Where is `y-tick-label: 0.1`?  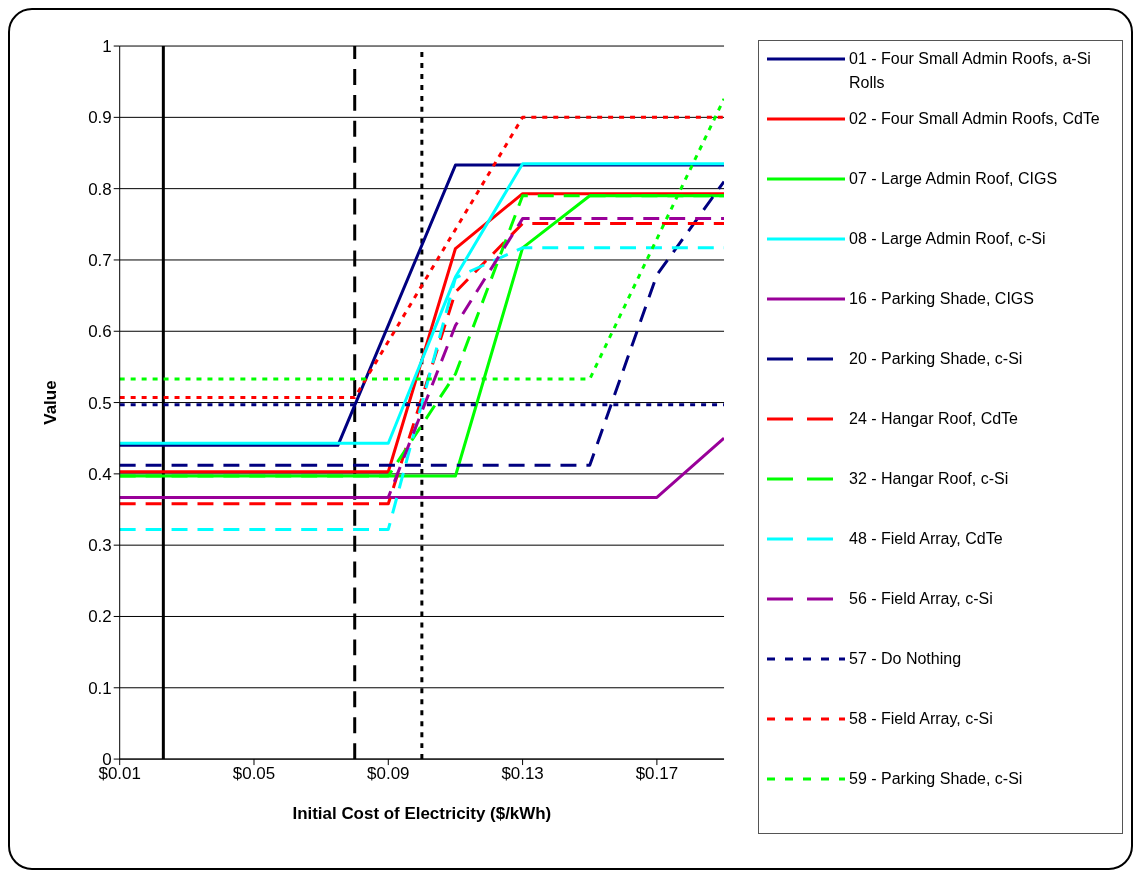
y-tick-label: 0.1 is located at coordinates (100, 688).